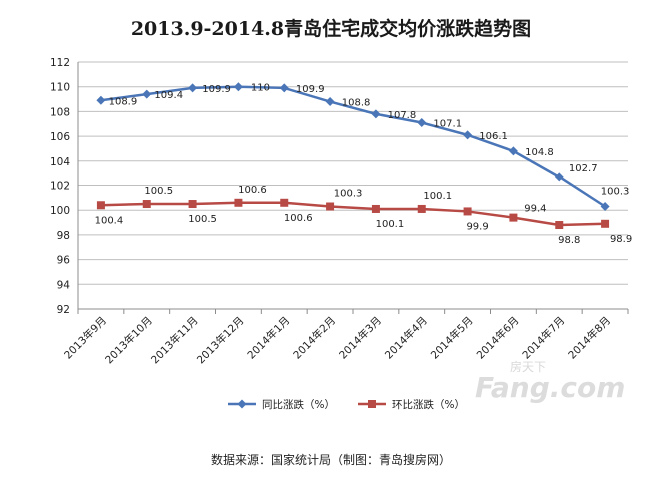 This screenshot has height=477, width=662. I want to click on yoy-data-label: 108.8, so click(356, 103).